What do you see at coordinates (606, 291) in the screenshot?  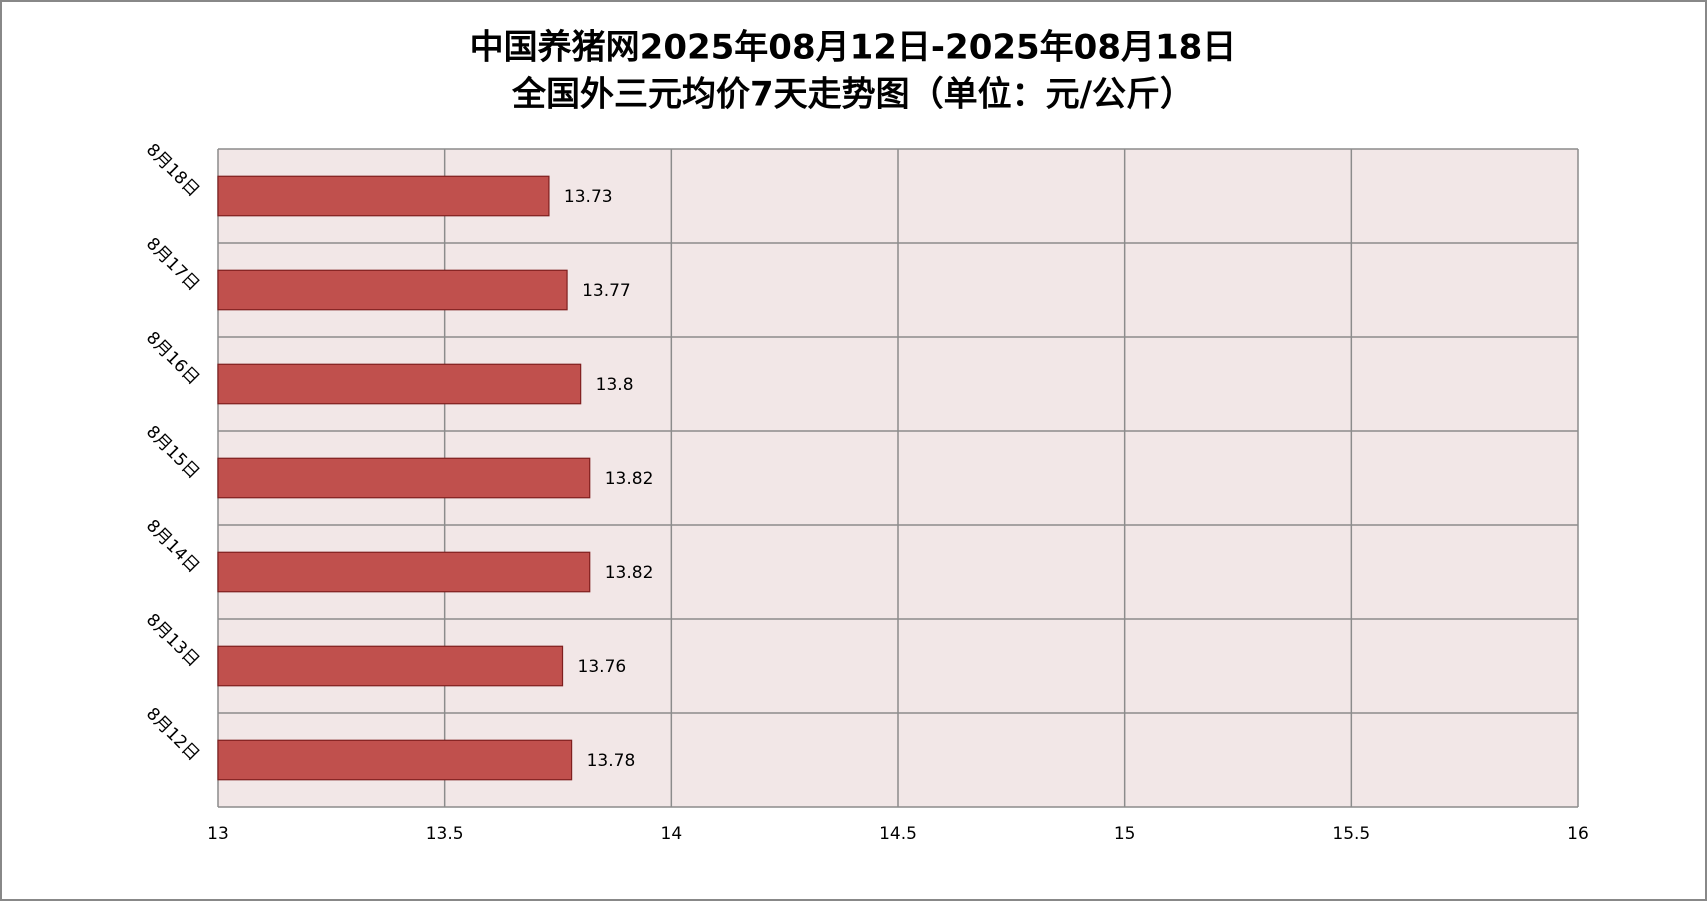 I see `data-label: 13.77` at bounding box center [606, 291].